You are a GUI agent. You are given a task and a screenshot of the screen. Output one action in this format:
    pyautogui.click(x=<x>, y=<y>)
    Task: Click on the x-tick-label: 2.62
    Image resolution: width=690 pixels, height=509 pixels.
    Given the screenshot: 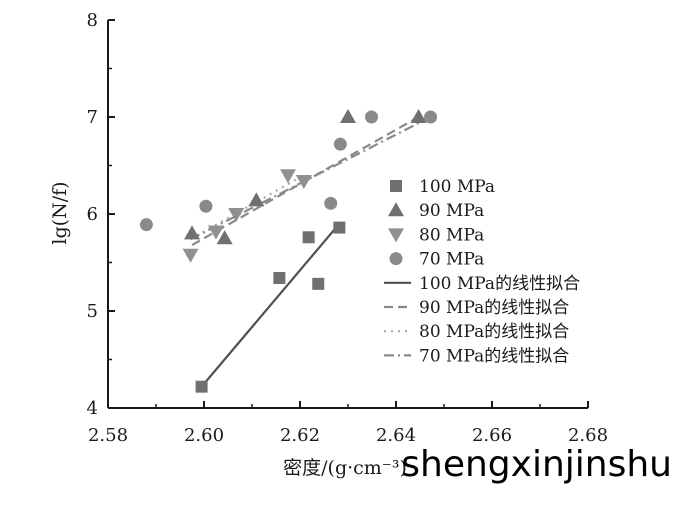 What is the action you would take?
    pyautogui.click(x=300, y=435)
    